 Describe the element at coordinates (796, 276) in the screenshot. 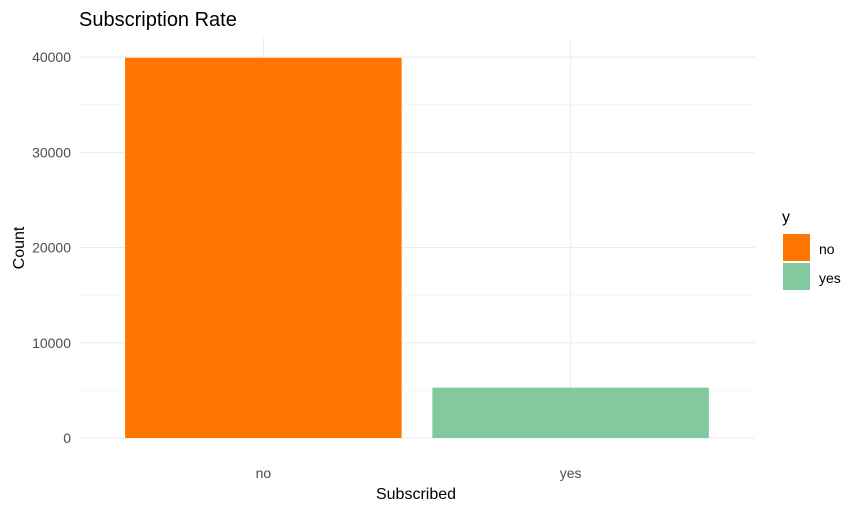

I see `legend-key-yes` at that location.